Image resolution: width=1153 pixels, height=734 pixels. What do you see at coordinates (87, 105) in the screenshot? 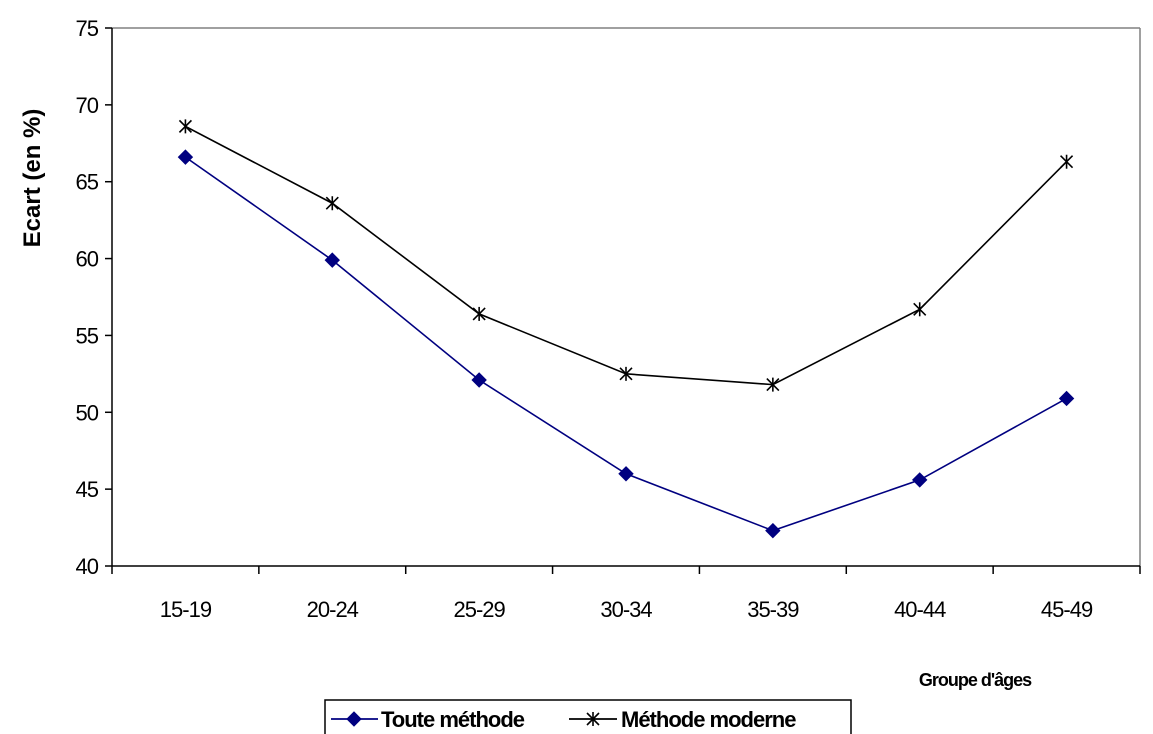
I see `y-tick-label: 70` at bounding box center [87, 105].